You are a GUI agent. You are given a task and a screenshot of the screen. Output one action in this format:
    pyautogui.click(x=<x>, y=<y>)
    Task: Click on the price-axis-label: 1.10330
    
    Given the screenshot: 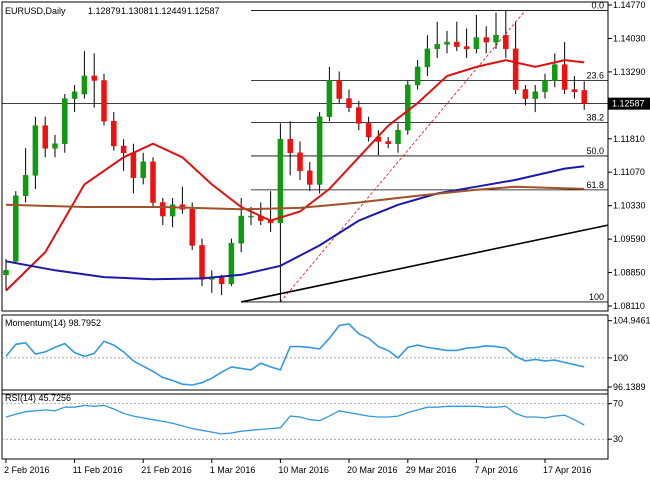 What is the action you would take?
    pyautogui.click(x=629, y=206)
    